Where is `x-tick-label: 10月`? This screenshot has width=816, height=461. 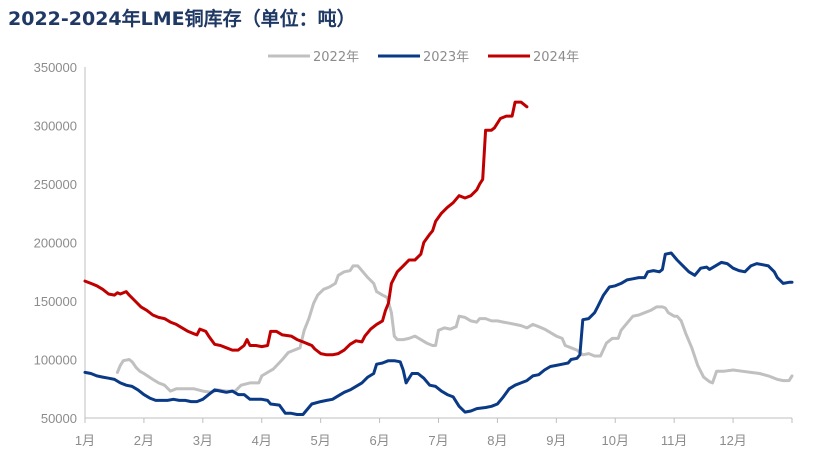
x-tick-label: 10月 is located at coordinates (615, 440).